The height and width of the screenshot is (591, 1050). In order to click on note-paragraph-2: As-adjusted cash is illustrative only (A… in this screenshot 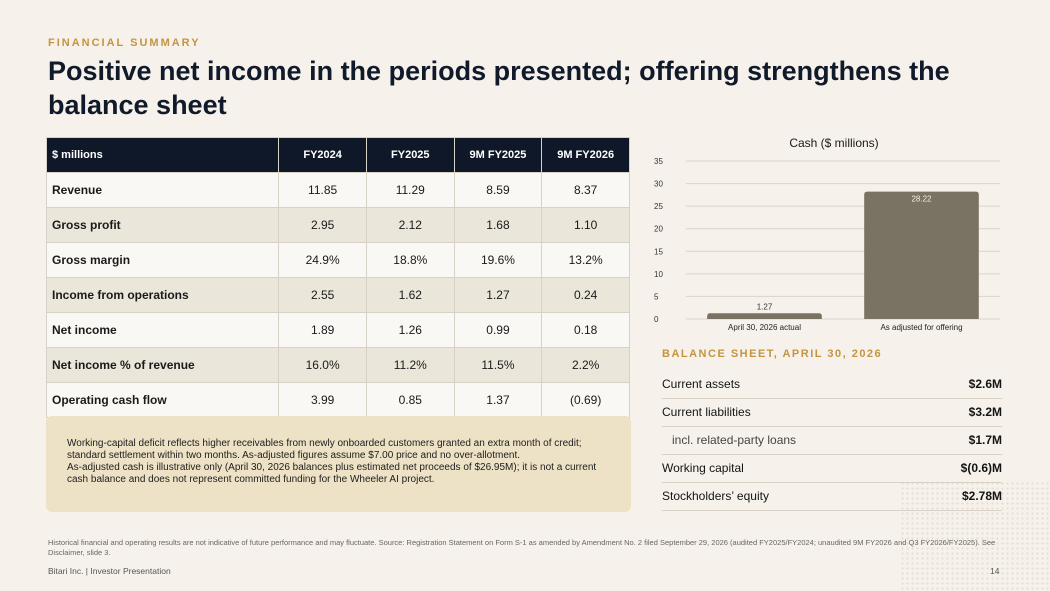, I will do `click(332, 473)`.